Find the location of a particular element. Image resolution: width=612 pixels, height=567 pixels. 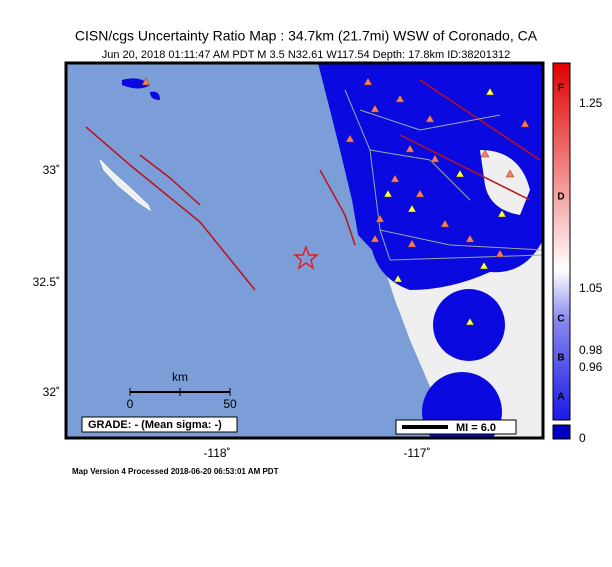

colorbar-value: 0.96 is located at coordinates (591, 367).